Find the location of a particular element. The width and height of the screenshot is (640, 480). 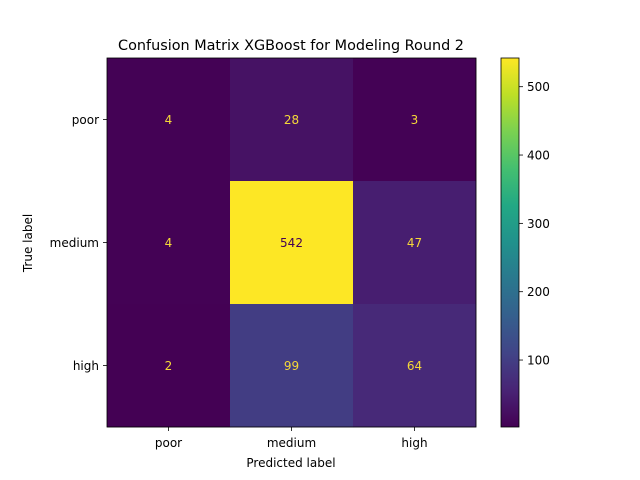

colorbar-tick-label: 500 is located at coordinates (538, 87).